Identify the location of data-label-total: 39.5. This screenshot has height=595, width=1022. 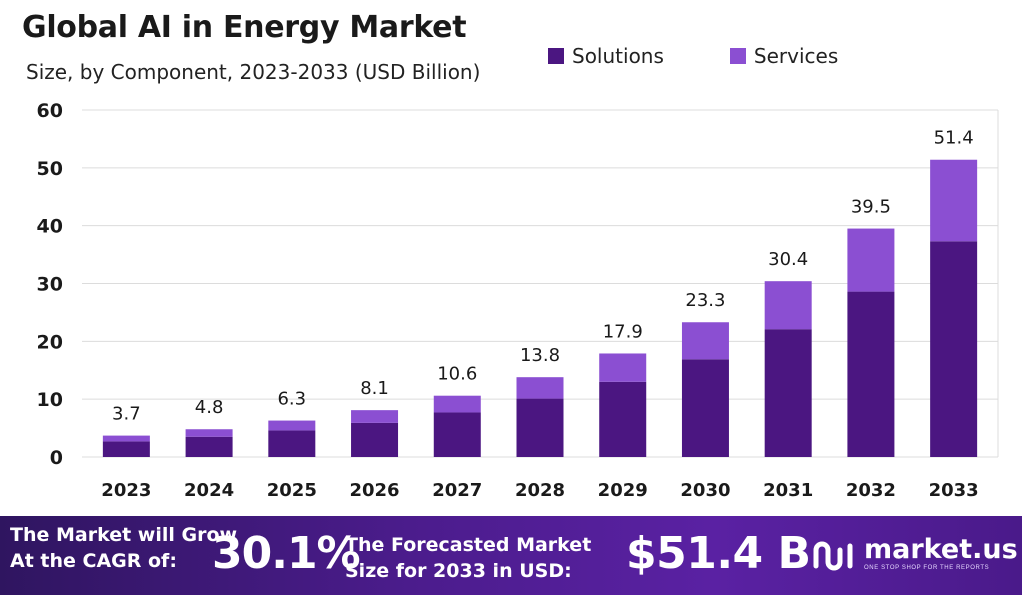
(871, 207).